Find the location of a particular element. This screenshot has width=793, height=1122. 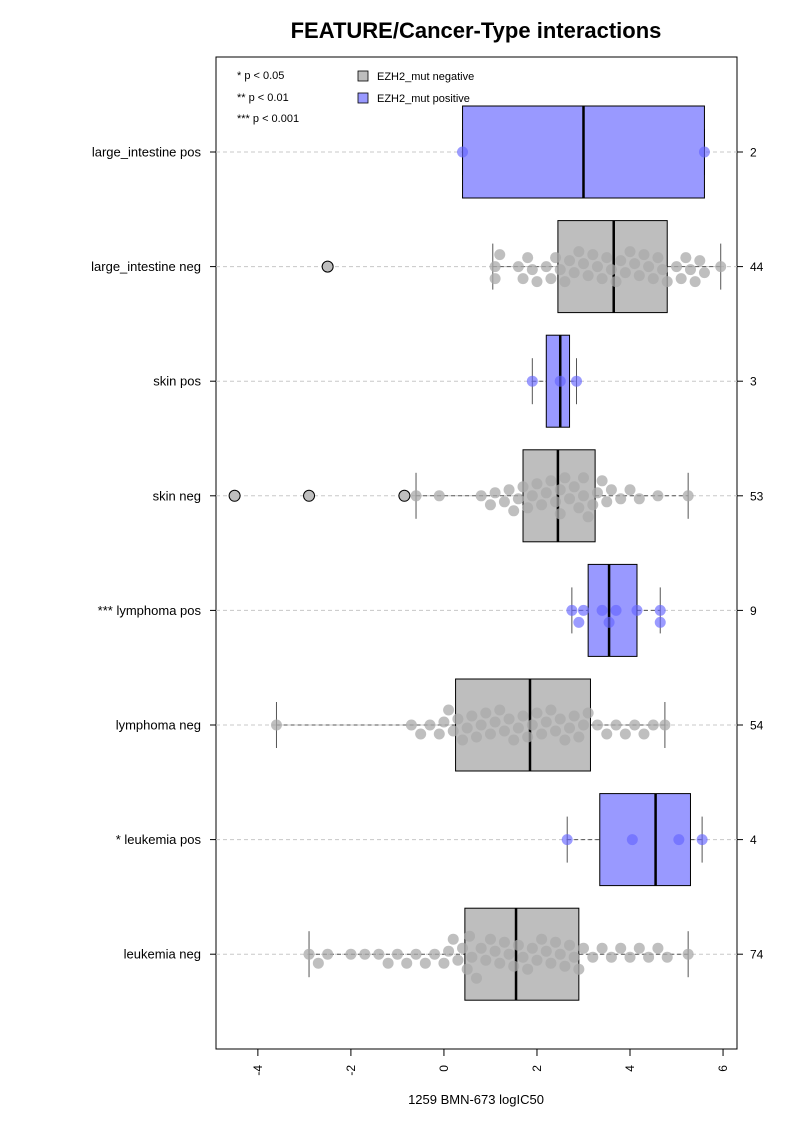

sample-count: 4 is located at coordinates (753, 840).